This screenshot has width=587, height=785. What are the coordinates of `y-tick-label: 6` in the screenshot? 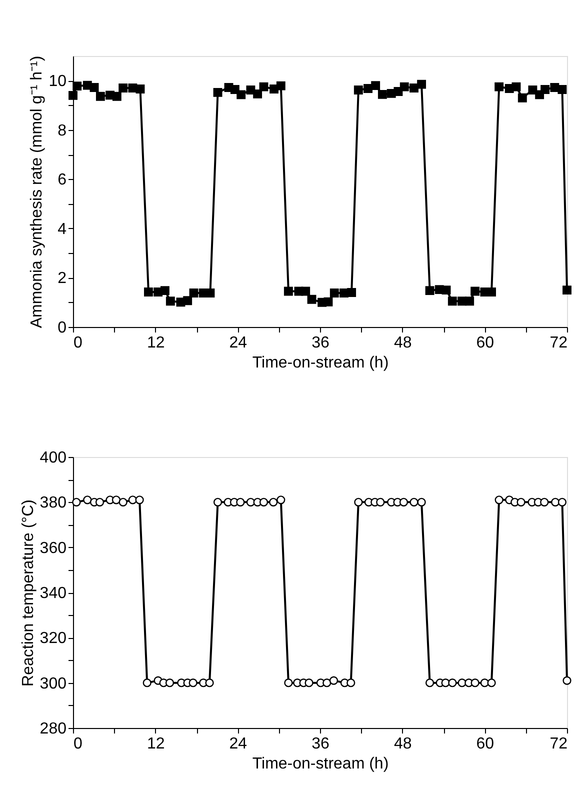 It's located at (62, 180).